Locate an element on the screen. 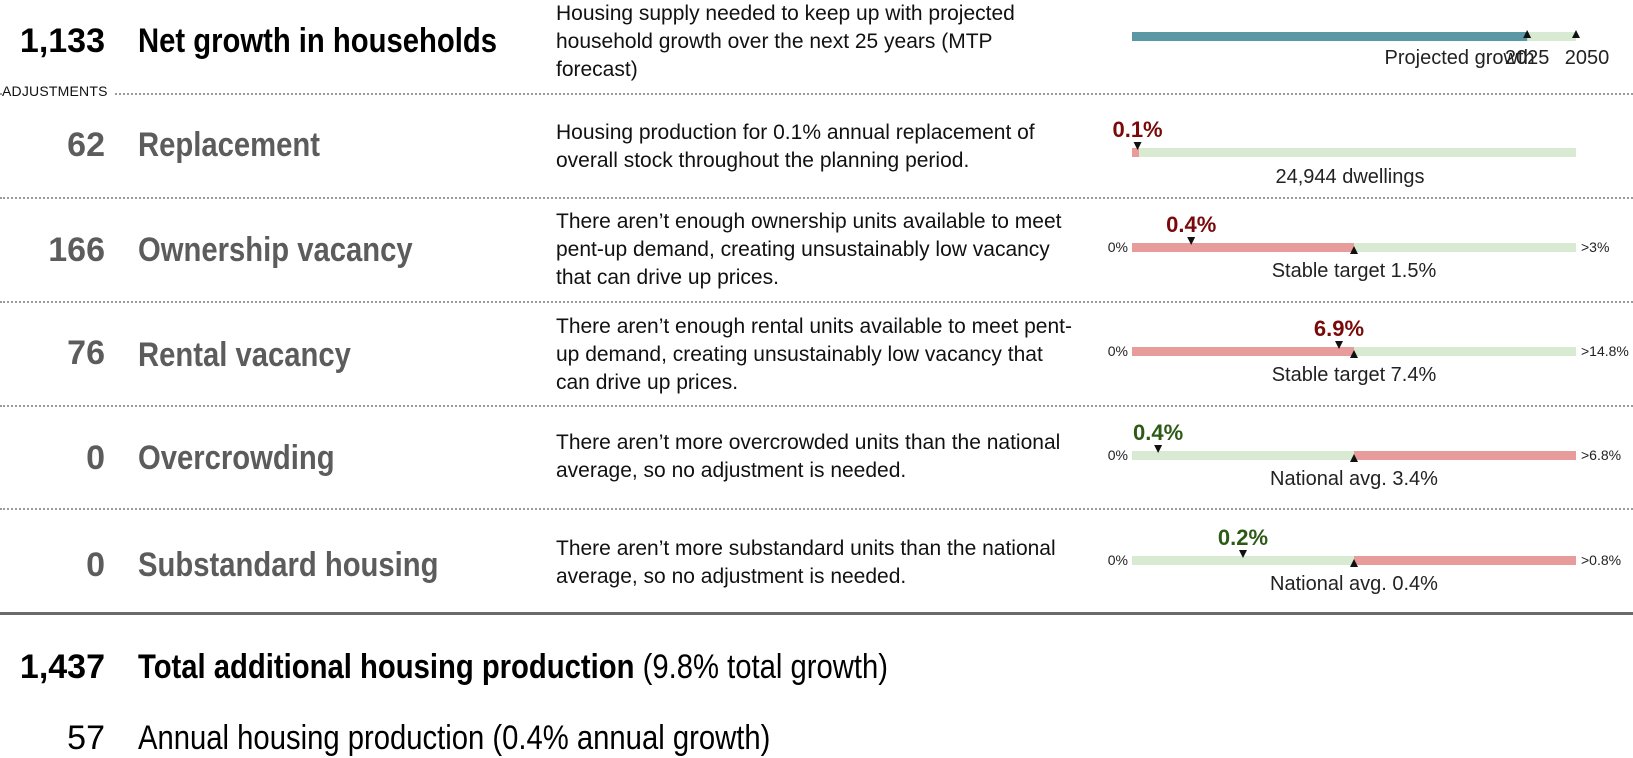  scale-max-label: >6.8% is located at coordinates (1601, 455).